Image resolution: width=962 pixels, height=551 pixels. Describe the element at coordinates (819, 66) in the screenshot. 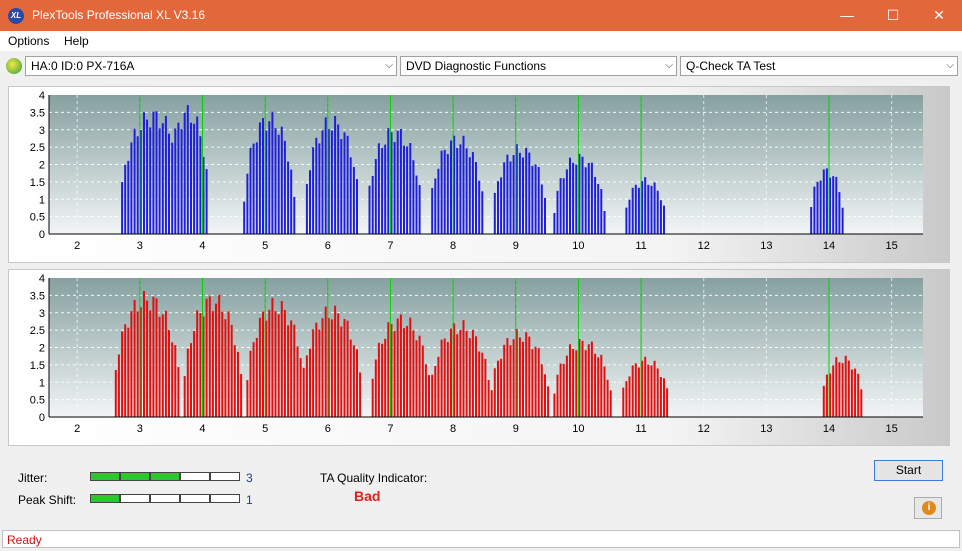

I see `test-select: Q-Check TA Test ⌵` at that location.